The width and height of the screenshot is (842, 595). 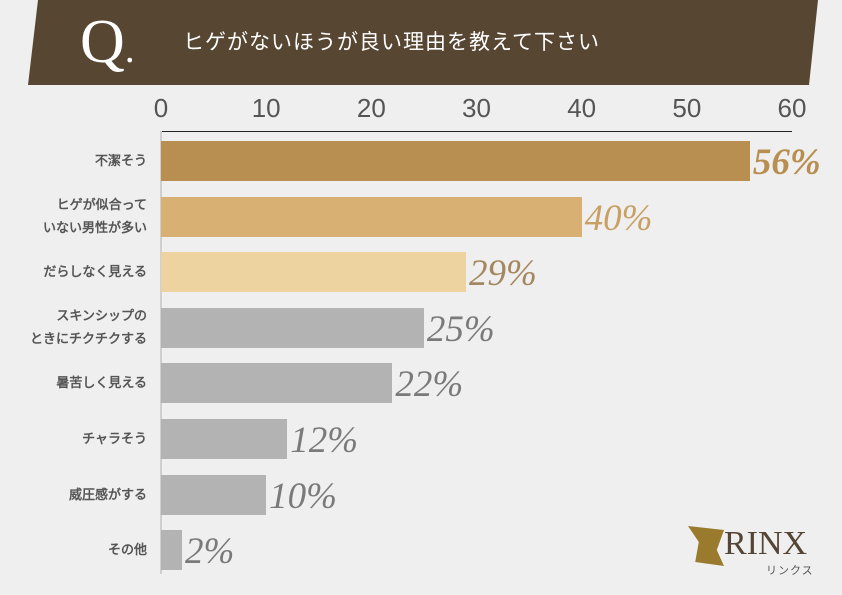 What do you see at coordinates (94, 216) in the screenshot?
I see `category-label: ヒゲが似合って いない男性が多い` at bounding box center [94, 216].